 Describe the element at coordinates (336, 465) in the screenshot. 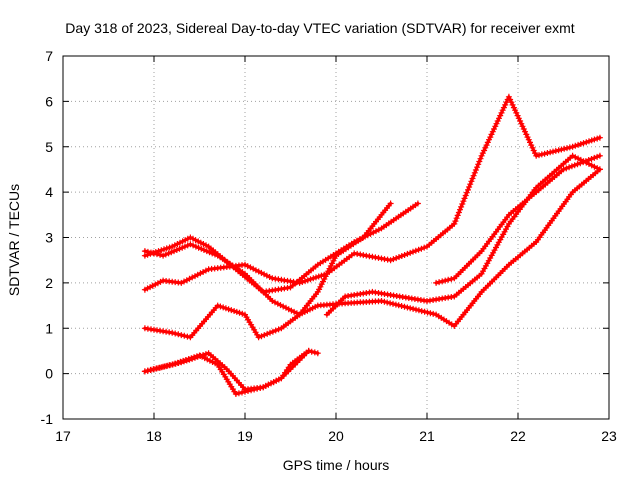

I see `x-axis-label: GPS time / hours` at that location.